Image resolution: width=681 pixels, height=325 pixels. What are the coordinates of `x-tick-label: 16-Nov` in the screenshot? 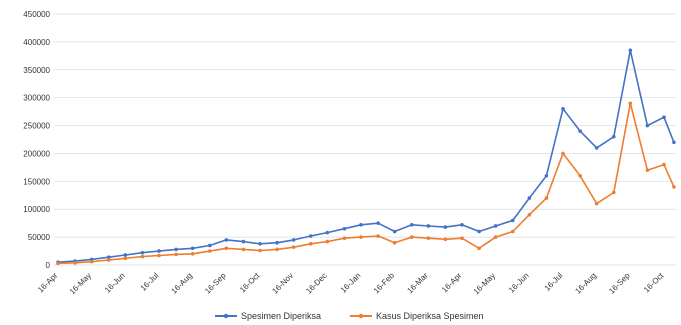 It's located at (282, 283).